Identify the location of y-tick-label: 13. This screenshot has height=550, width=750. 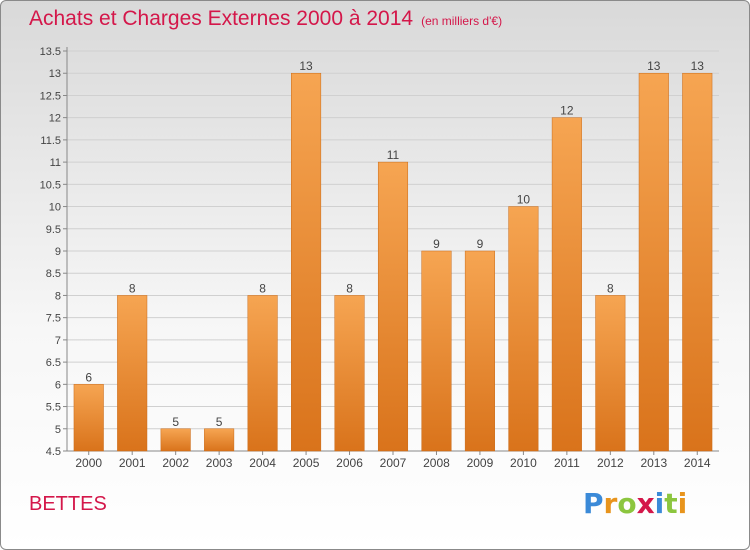
(55, 74).